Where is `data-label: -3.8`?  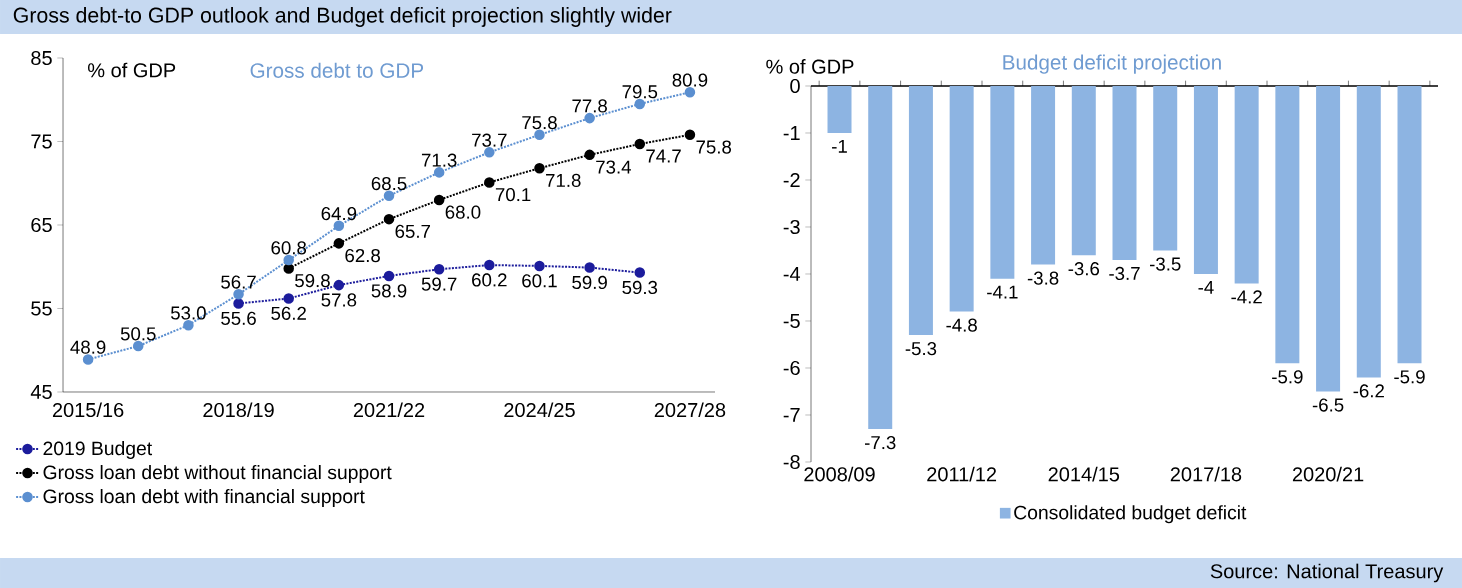
data-label: -3.8 is located at coordinates (1043, 278).